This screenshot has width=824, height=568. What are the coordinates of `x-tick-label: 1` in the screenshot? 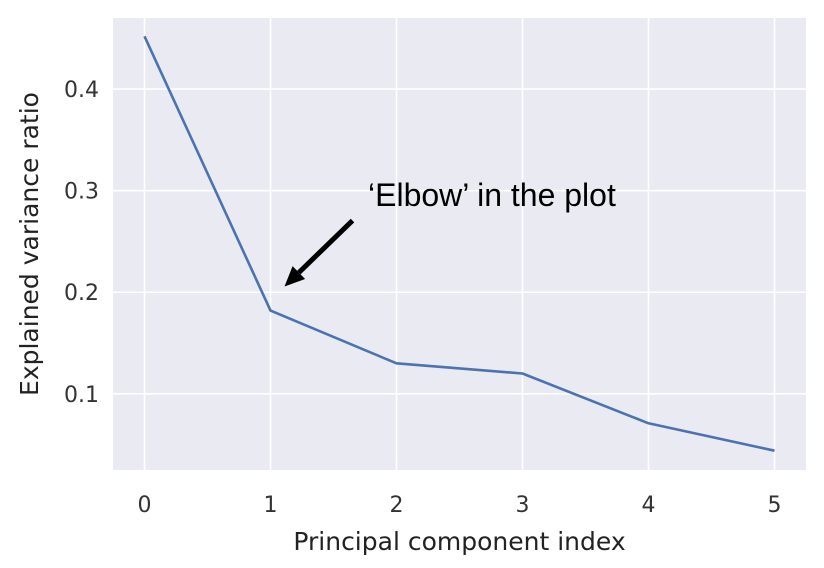 It's located at (271, 505).